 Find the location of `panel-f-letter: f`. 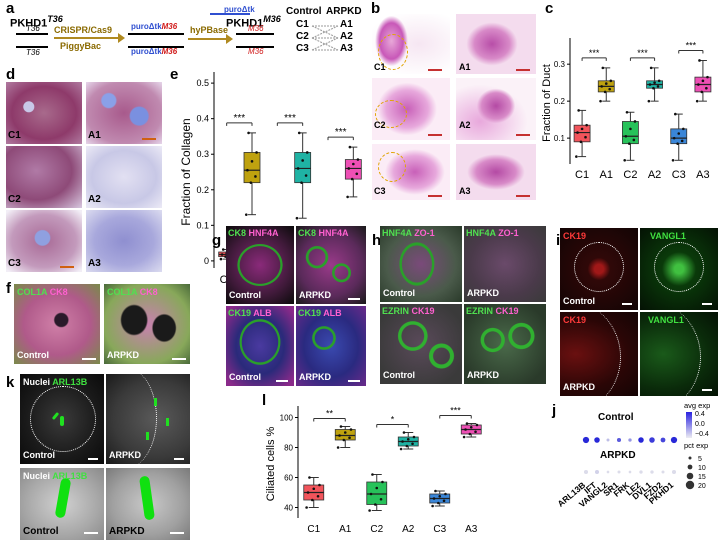

panel-f-letter: f is located at coordinates (8, 288).